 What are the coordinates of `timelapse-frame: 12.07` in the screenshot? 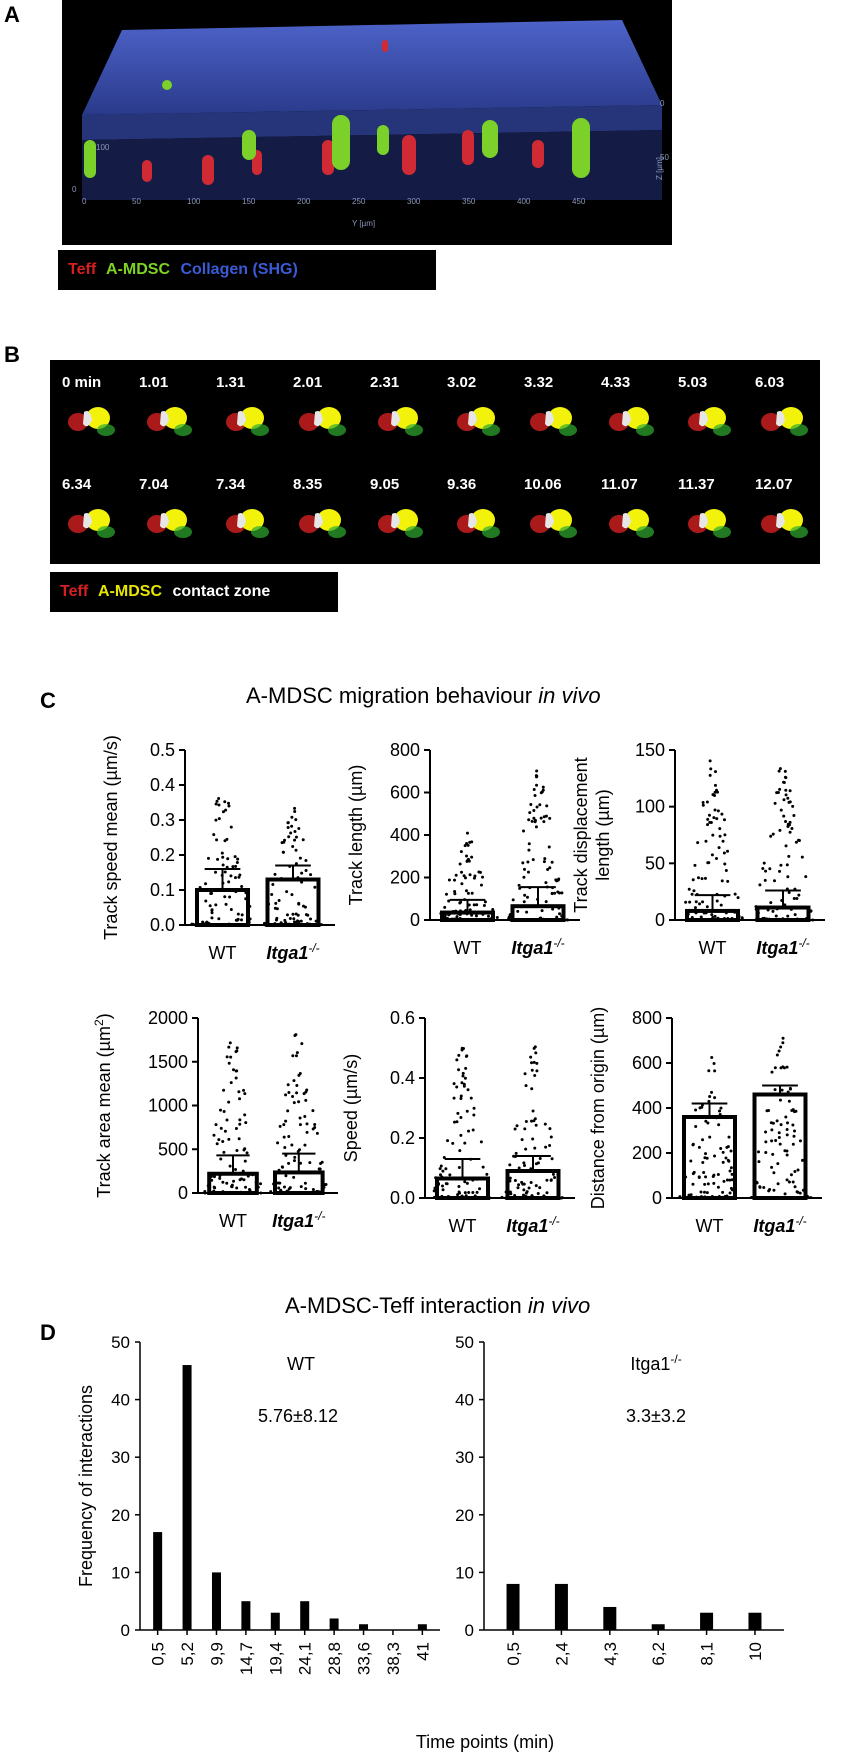 It's located at (781, 513).